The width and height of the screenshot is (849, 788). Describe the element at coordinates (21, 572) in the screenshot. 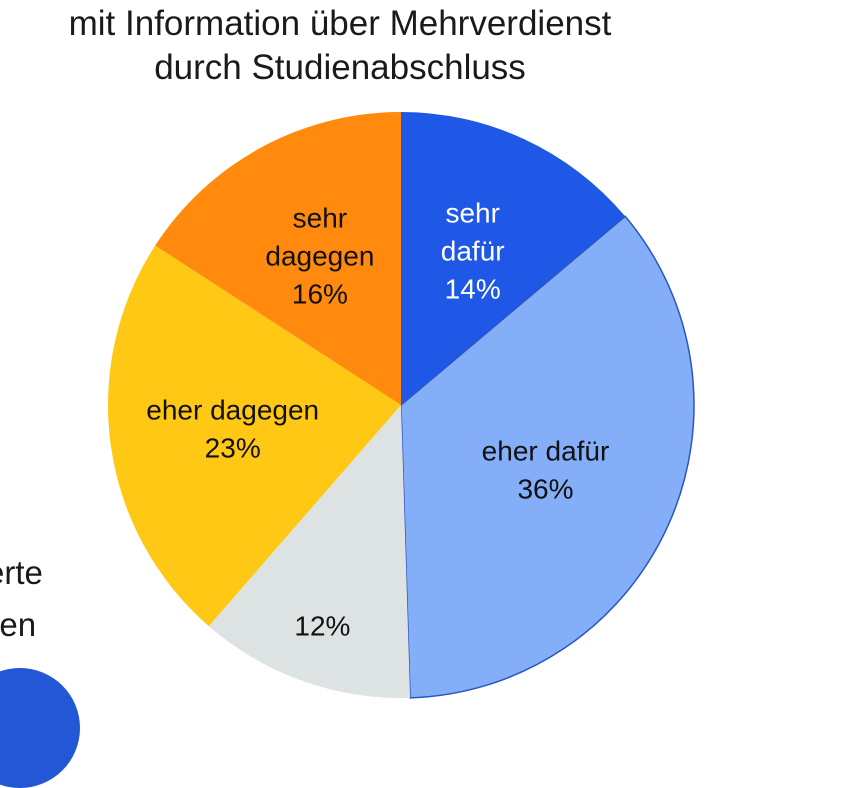

I see `cut-off-text-line-1: erte` at that location.